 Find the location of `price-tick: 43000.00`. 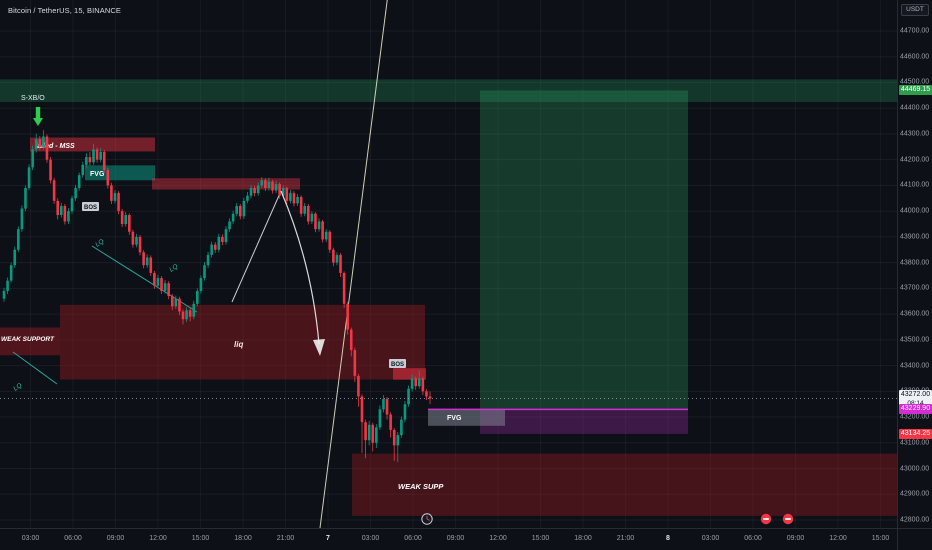

price-tick: 43000.00 is located at coordinates (915, 469).